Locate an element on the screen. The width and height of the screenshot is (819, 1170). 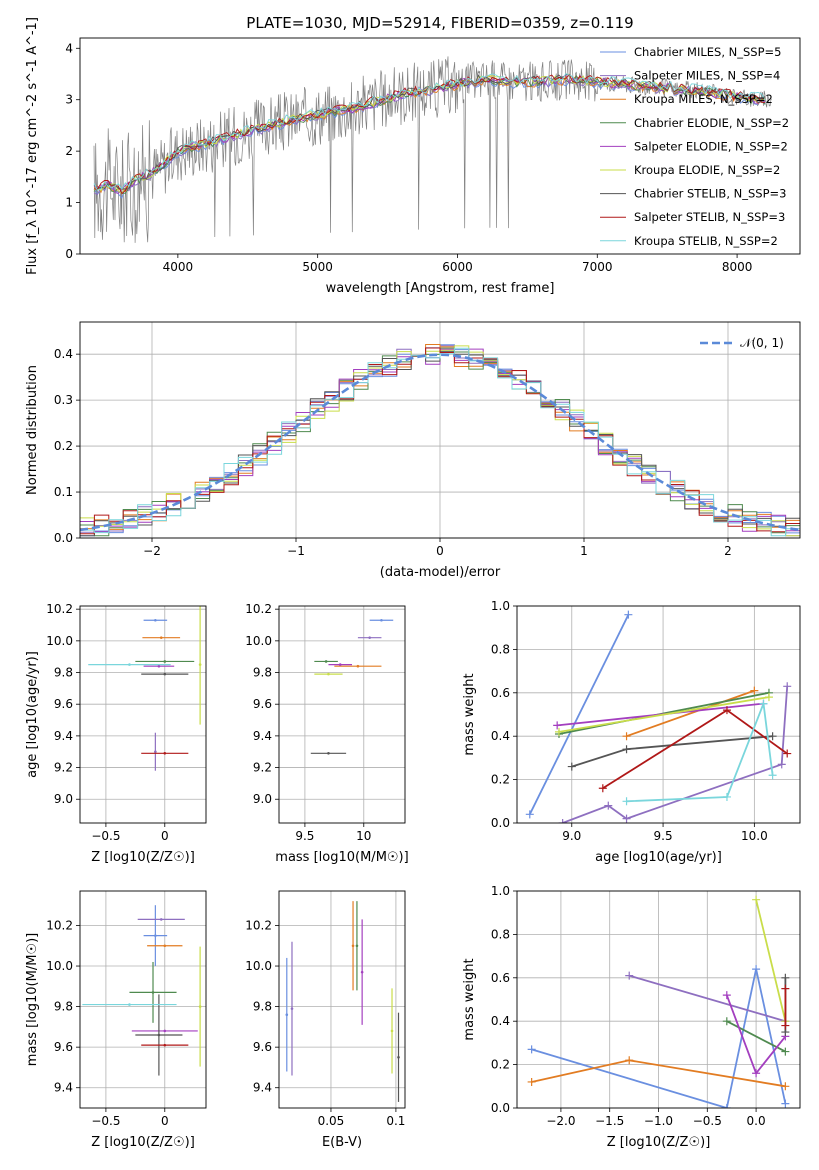
legend-entry: Kroupa ELODIE, N_SSP=2 is located at coordinates (707, 170).